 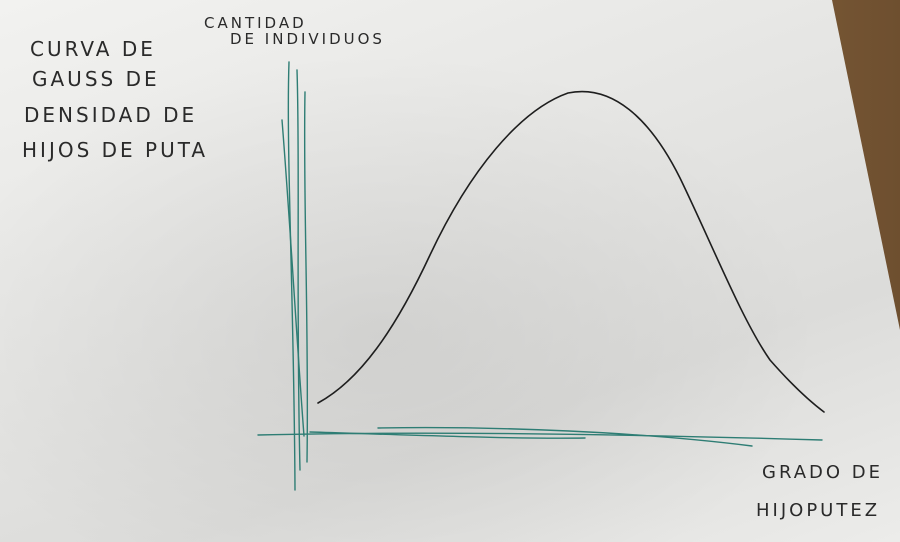 I want to click on y-axis, so click(x=295, y=276).